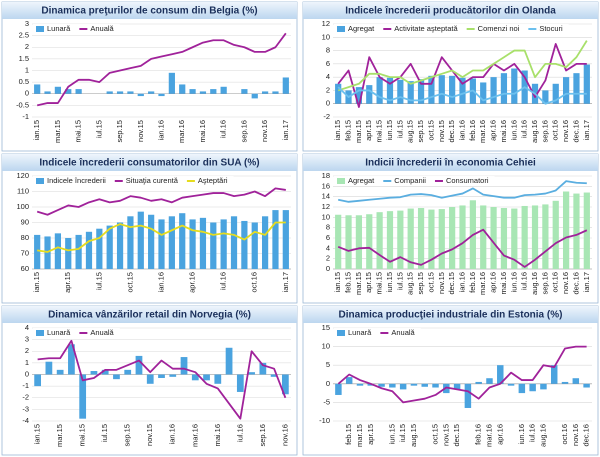 The width and height of the screenshot is (600, 457). Describe the element at coordinates (181, 131) in the screenshot. I see `x-tick-label: mar.16` at that location.